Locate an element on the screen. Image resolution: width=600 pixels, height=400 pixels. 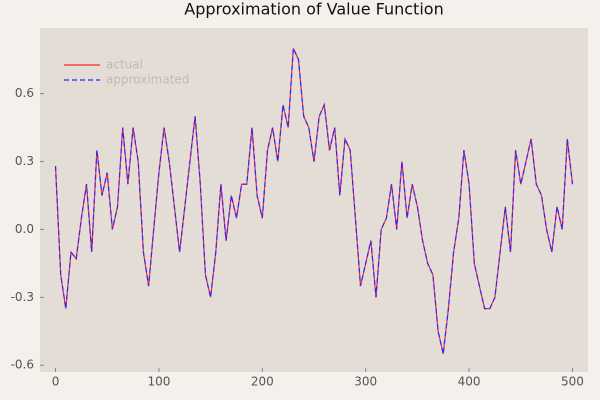
y-tick-label: 0.0 is located at coordinates (24, 229).